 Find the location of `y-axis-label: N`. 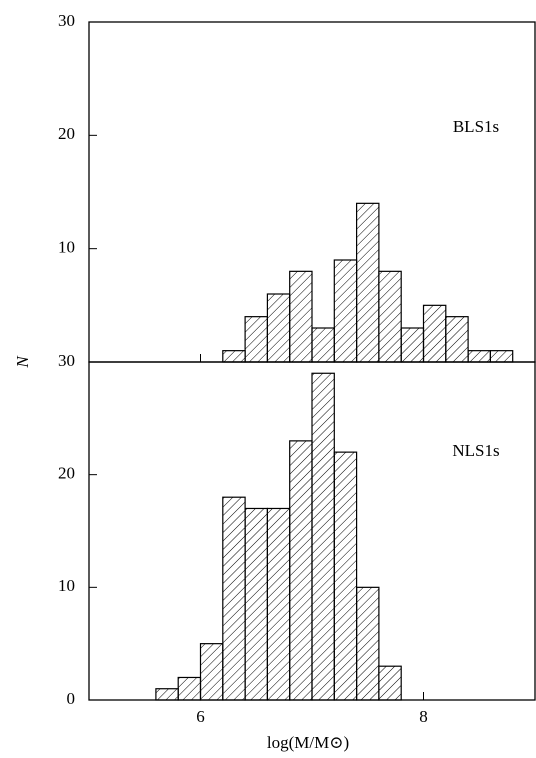

y-axis-label: N is located at coordinates (22, 362).